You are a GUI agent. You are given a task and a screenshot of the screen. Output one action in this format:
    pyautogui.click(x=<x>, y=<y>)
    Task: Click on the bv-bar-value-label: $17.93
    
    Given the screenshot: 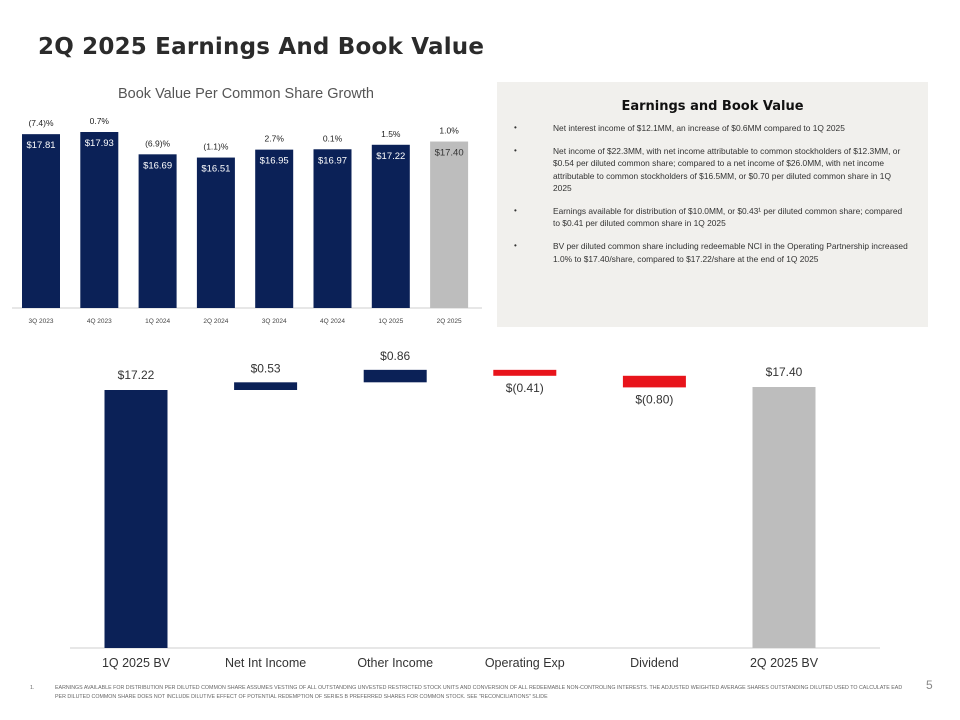 What is the action you would take?
    pyautogui.click(x=99, y=143)
    